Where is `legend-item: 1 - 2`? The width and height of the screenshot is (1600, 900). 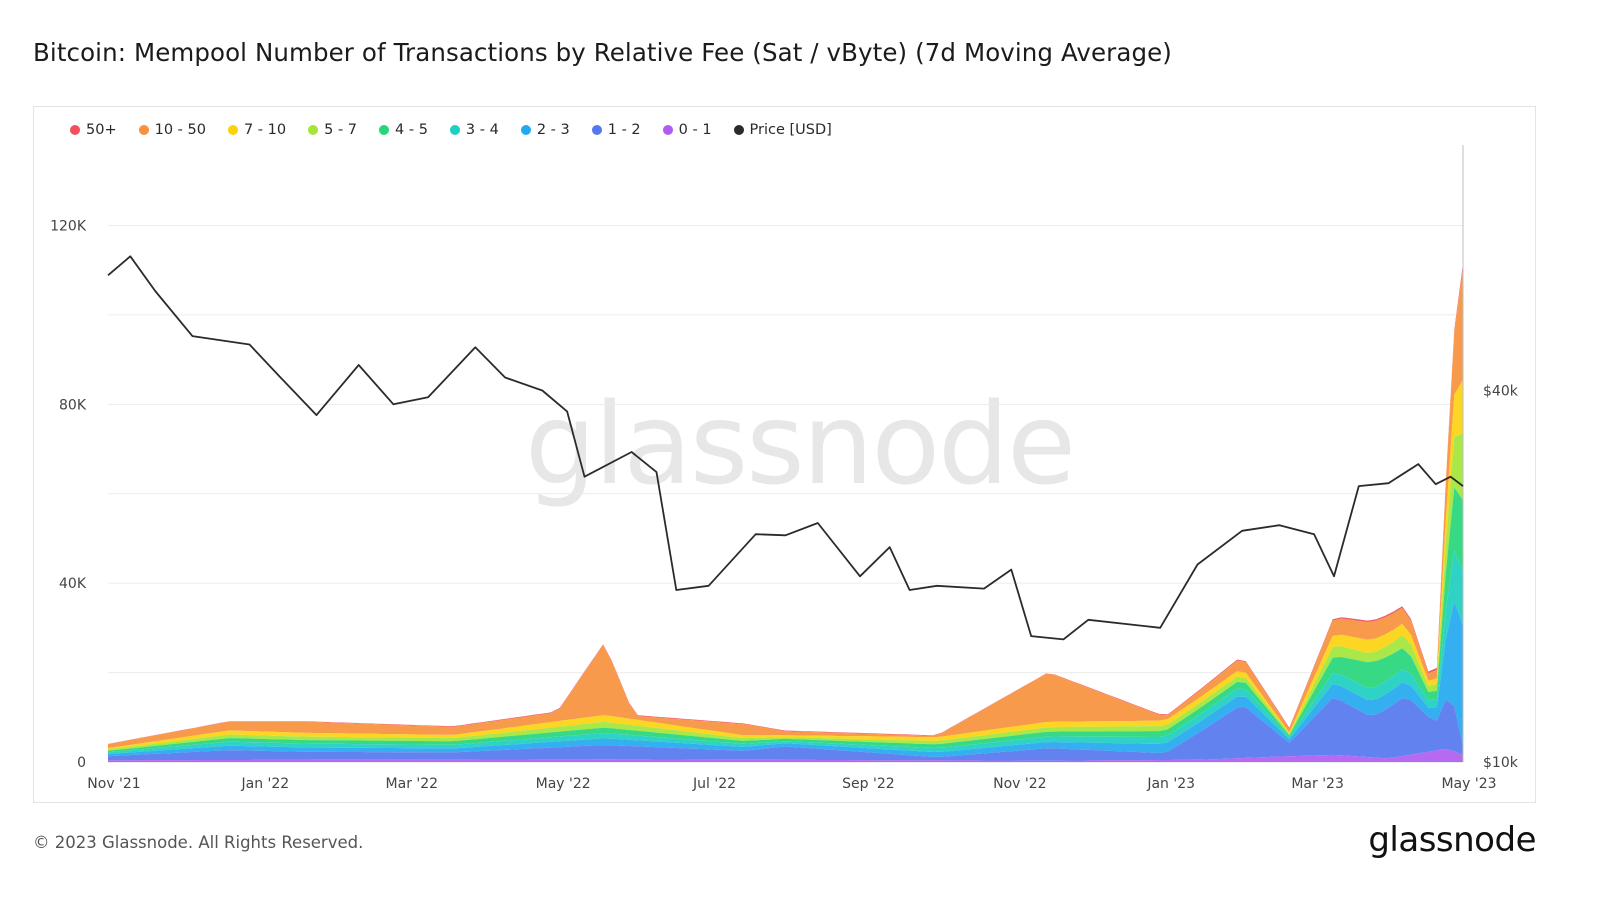
legend-item: 1 - 2 is located at coordinates (616, 130).